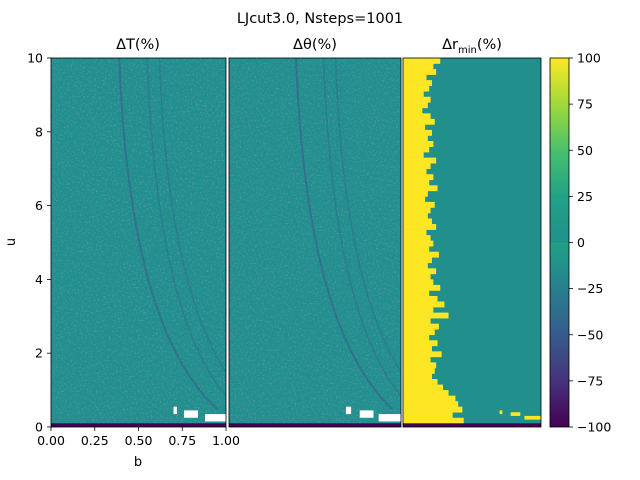 The height and width of the screenshot is (480, 640). I want to click on y-tick-label: 6, so click(39, 205).